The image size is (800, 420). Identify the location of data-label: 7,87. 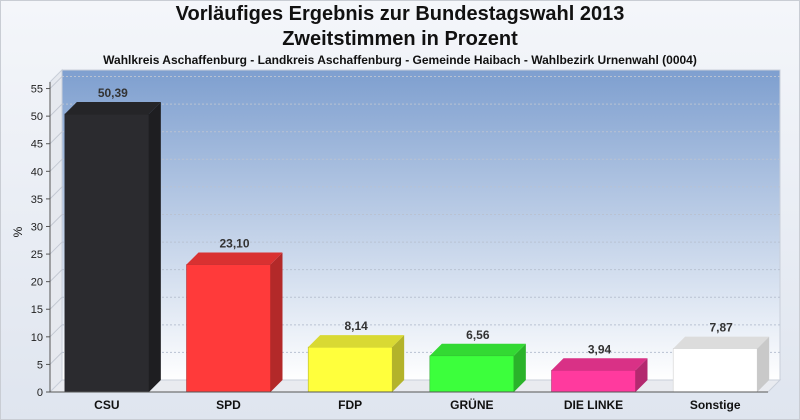
(721, 328).